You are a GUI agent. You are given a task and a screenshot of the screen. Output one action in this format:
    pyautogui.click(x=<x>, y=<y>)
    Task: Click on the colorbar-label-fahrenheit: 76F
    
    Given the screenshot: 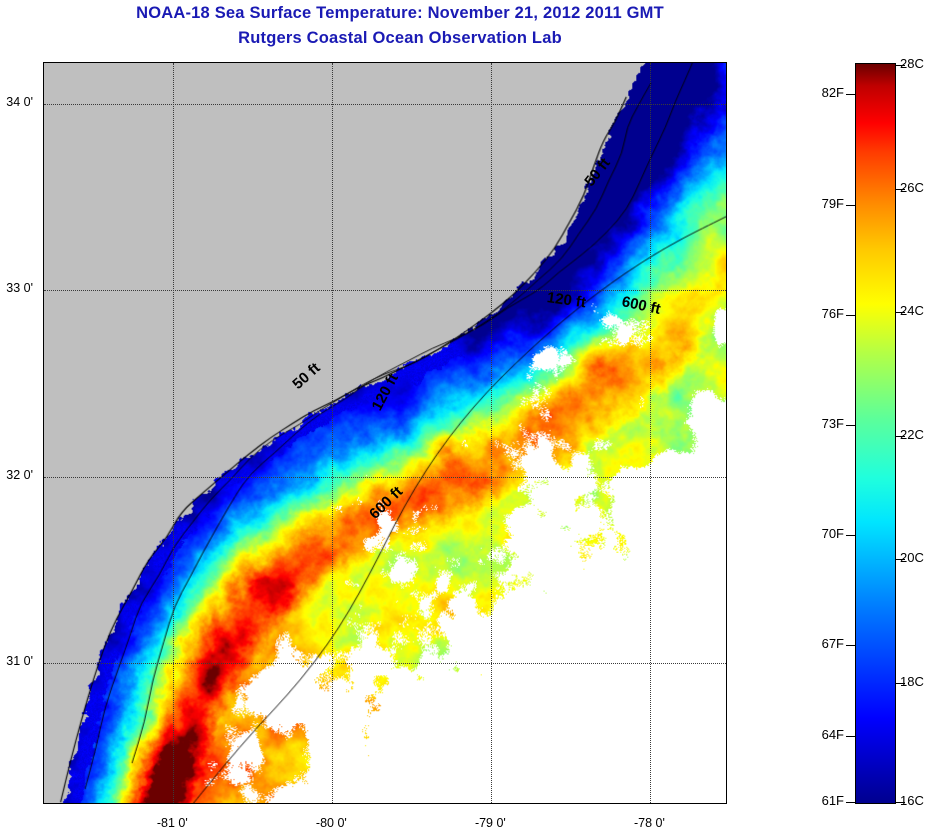 What is the action you would take?
    pyautogui.click(x=832, y=313)
    